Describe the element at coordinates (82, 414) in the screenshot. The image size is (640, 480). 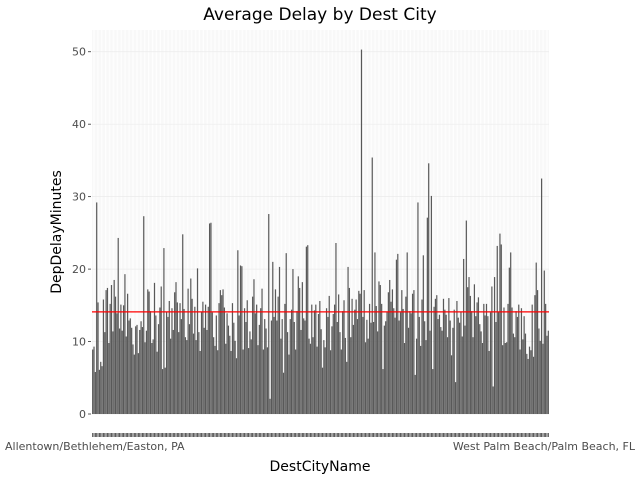
I see `y-tick-label: 0` at that location.